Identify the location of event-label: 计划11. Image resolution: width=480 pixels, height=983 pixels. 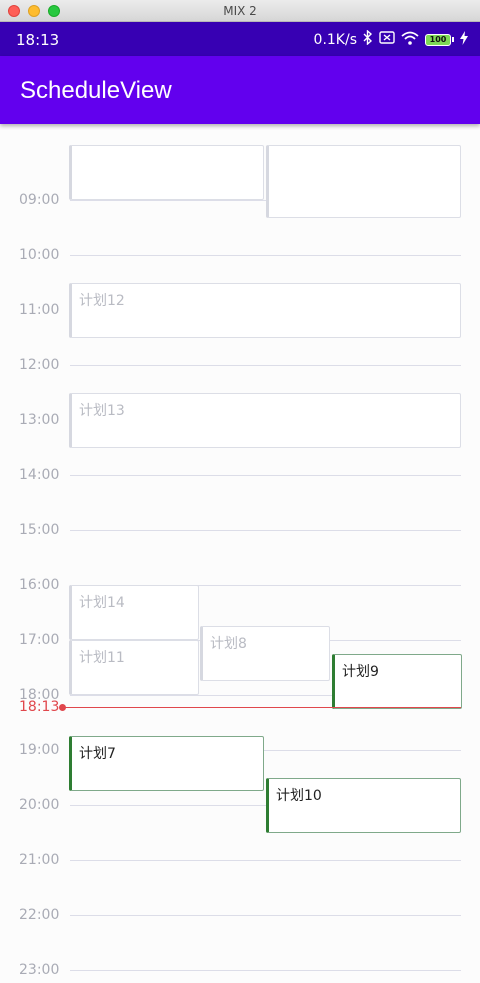
(102, 658).